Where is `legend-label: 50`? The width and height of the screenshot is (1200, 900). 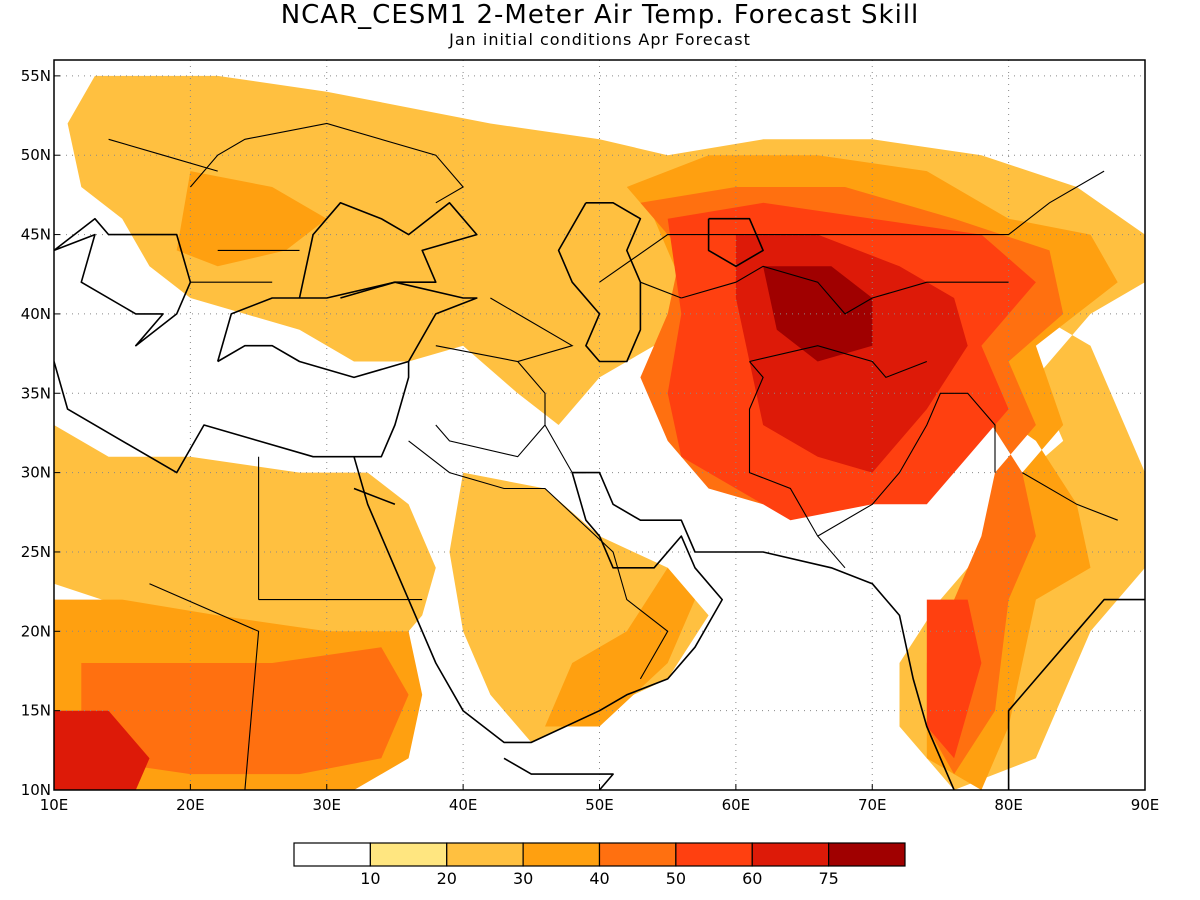
legend-label: 50 is located at coordinates (676, 878).